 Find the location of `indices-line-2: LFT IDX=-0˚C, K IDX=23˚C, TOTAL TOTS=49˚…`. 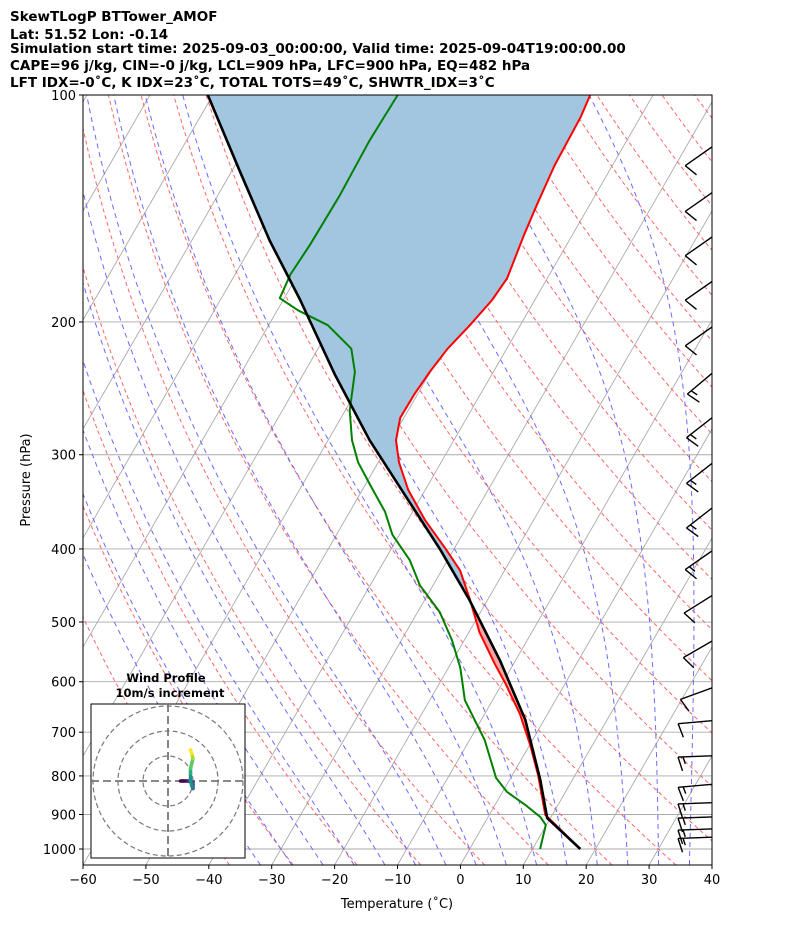

indices-line-2: LFT IDX=-0˚C, K IDX=23˚C, TOTAL TOTS=49˚… is located at coordinates (252, 82).